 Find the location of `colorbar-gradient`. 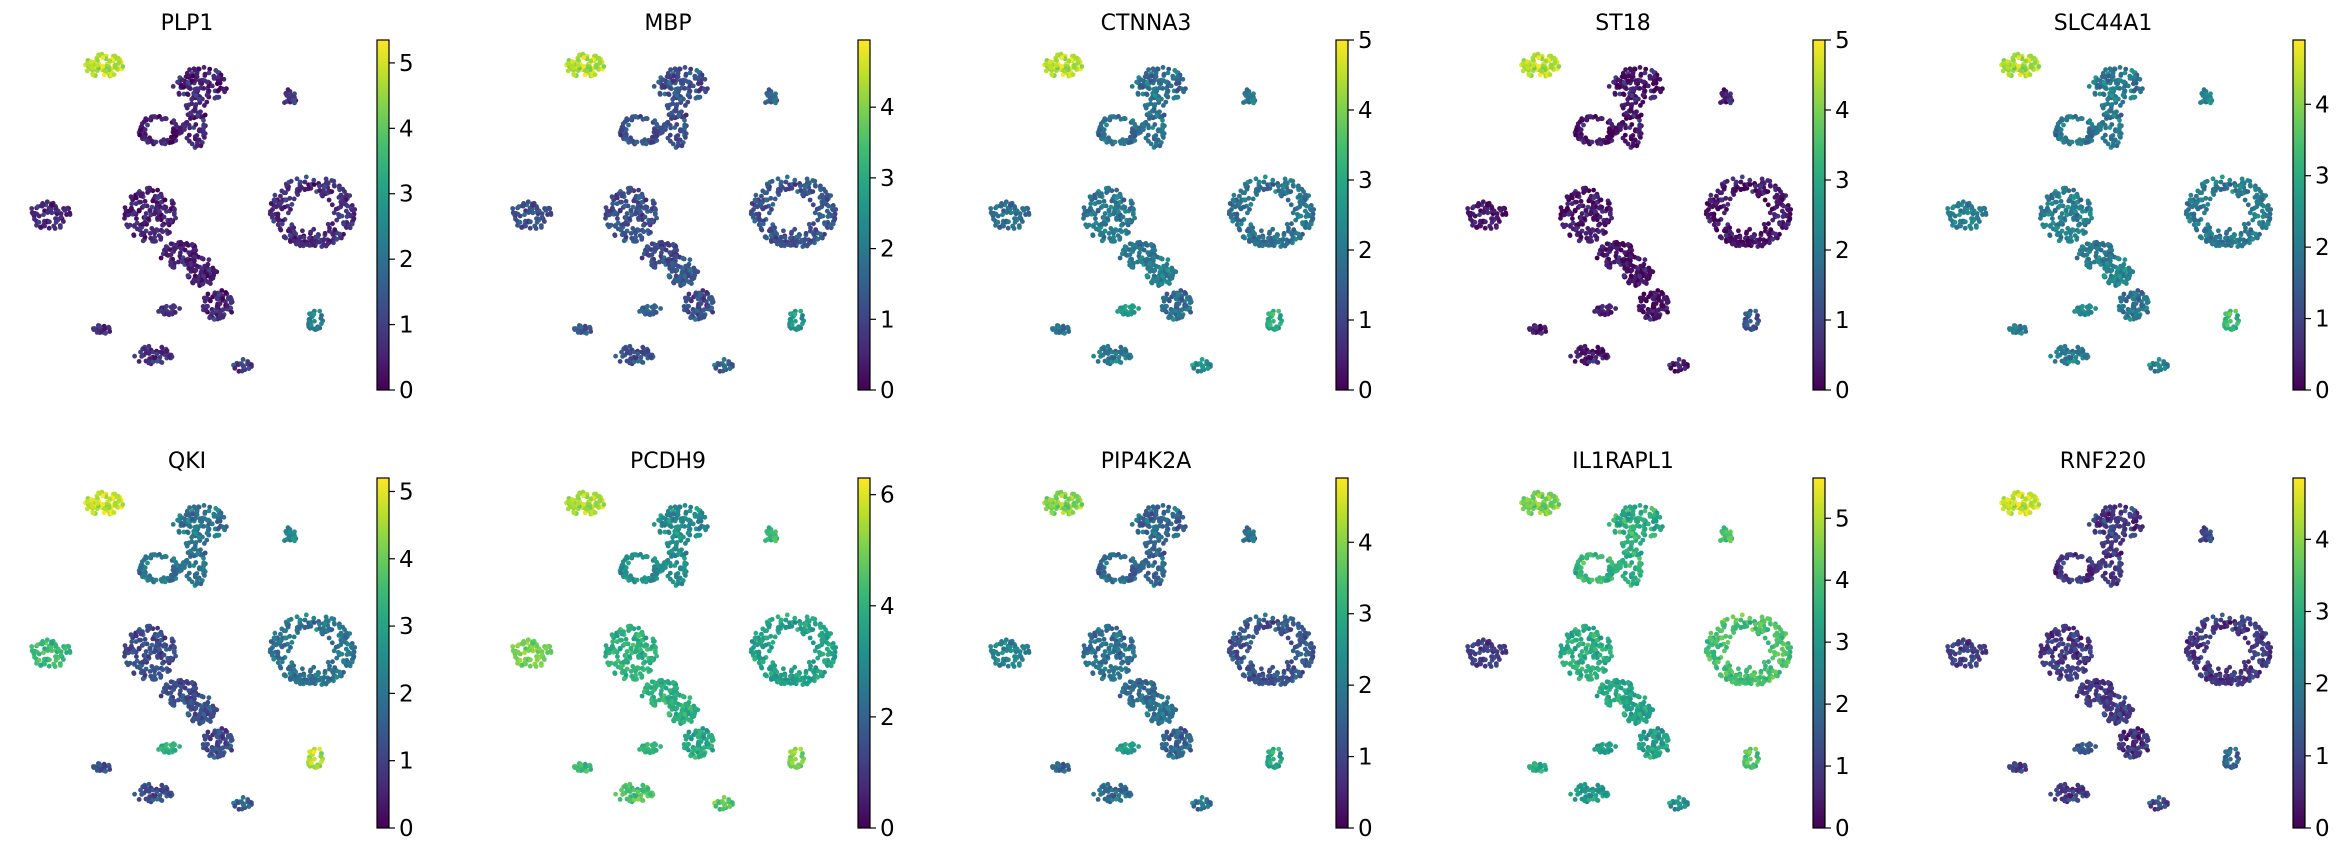

colorbar-gradient is located at coordinates (864, 215).